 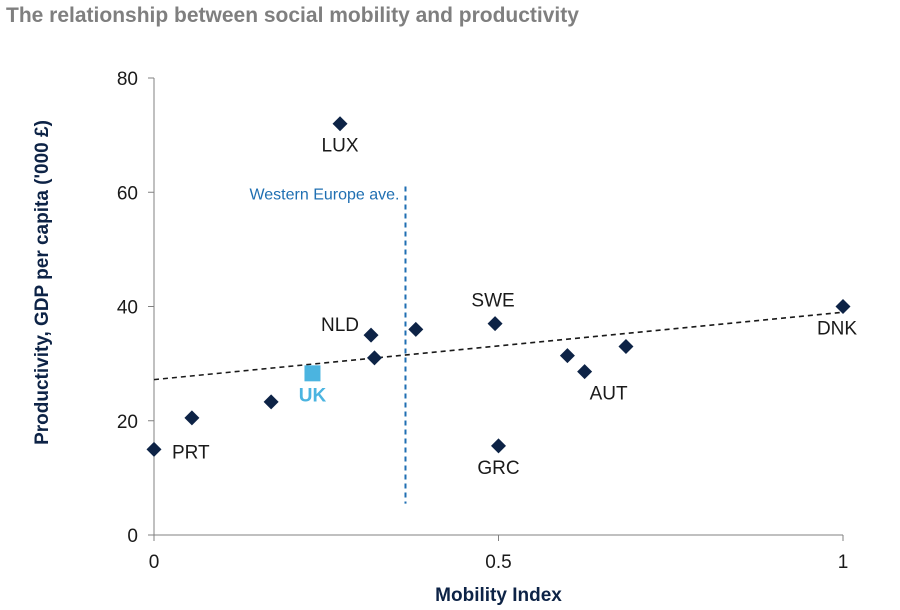 I want to click on data-point-label: GRC, so click(x=498, y=468).